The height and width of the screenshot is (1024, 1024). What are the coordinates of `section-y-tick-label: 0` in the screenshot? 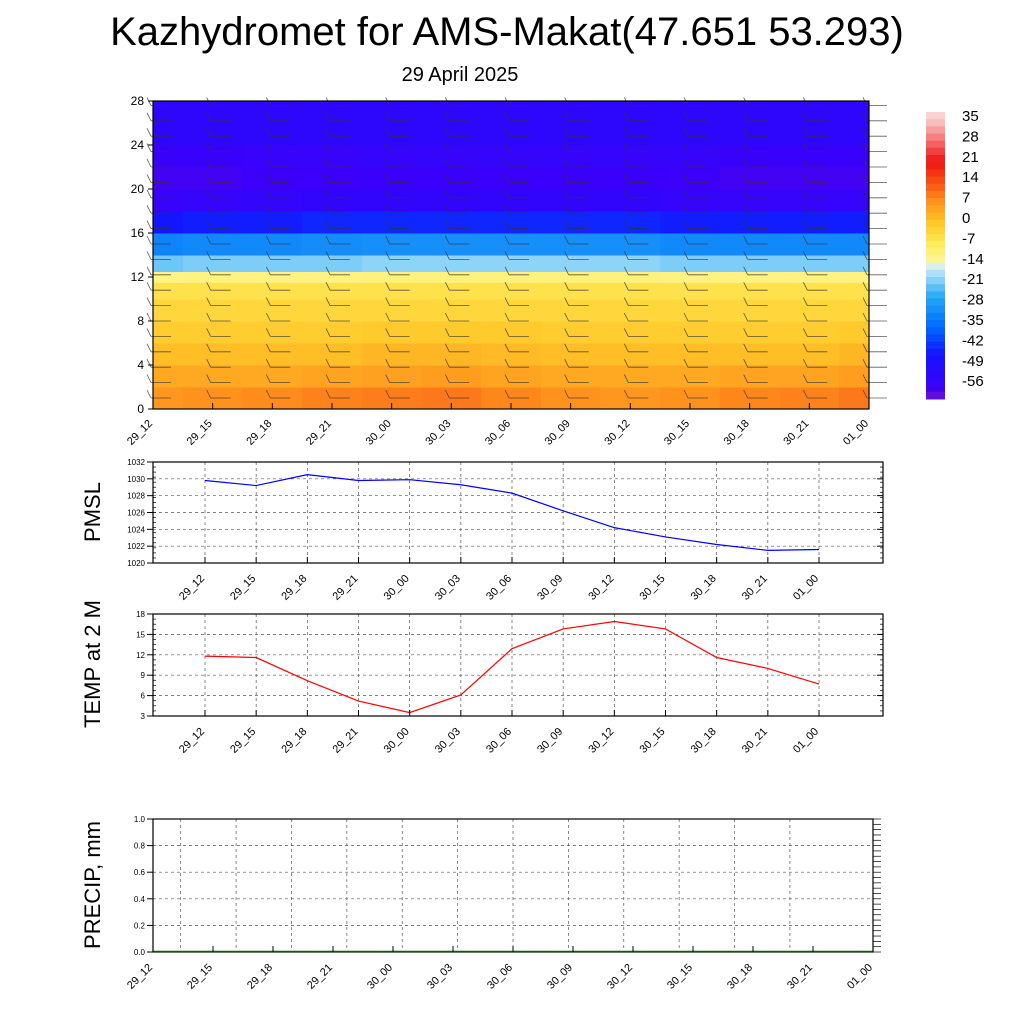 It's located at (140, 409).